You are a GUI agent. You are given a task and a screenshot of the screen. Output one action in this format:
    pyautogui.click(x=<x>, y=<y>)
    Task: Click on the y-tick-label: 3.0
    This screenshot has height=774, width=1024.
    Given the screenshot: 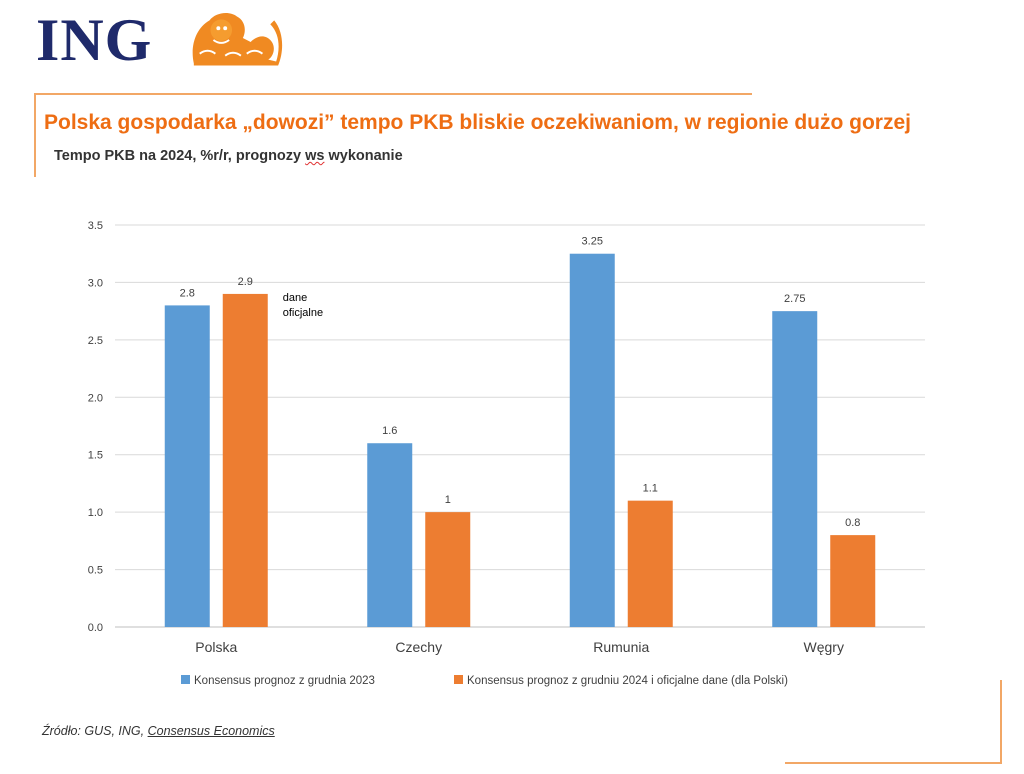 What is the action you would take?
    pyautogui.click(x=95, y=283)
    